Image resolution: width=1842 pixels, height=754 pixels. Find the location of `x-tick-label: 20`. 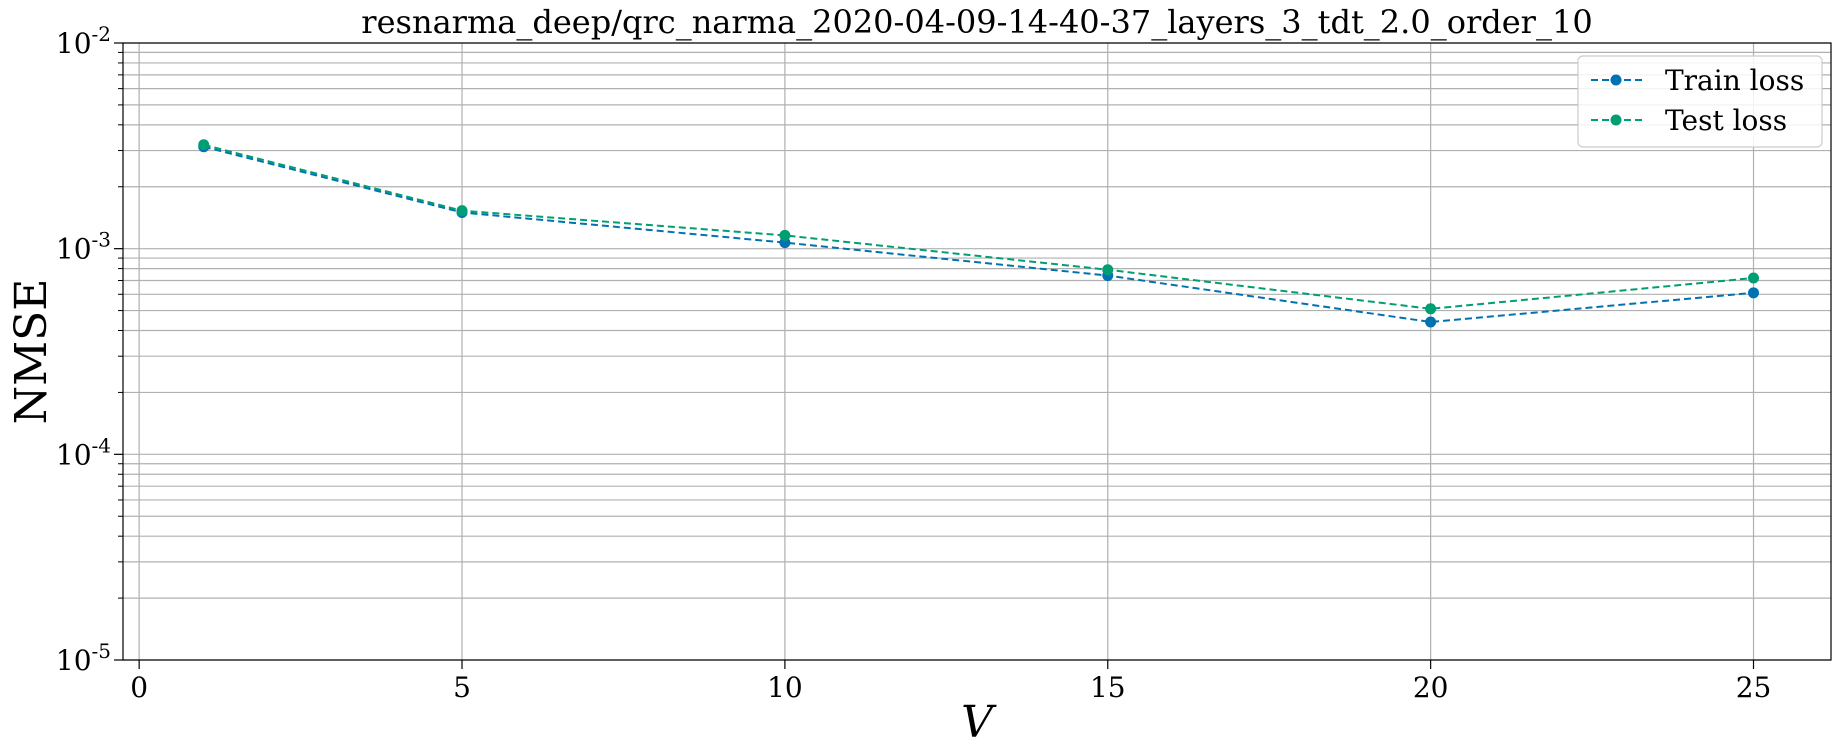

x-tick-label: 20 is located at coordinates (1431, 687).